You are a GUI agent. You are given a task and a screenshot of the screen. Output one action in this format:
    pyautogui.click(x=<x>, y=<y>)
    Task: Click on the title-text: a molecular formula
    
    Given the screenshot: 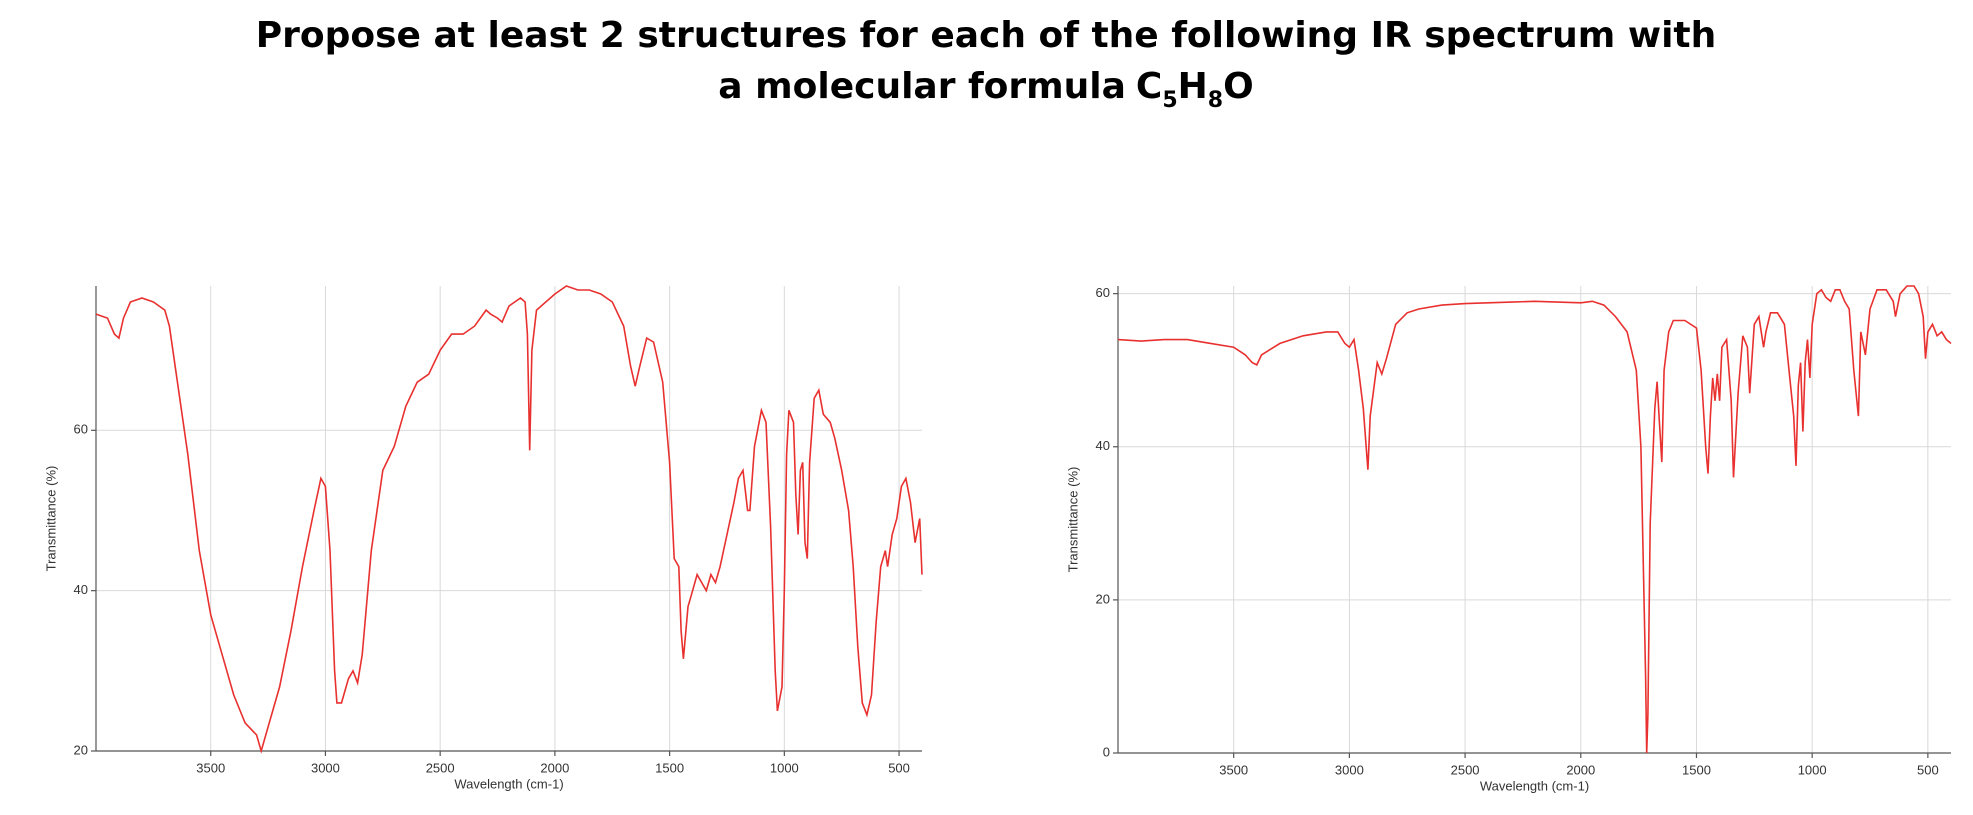 What is the action you would take?
    pyautogui.click(x=922, y=86)
    